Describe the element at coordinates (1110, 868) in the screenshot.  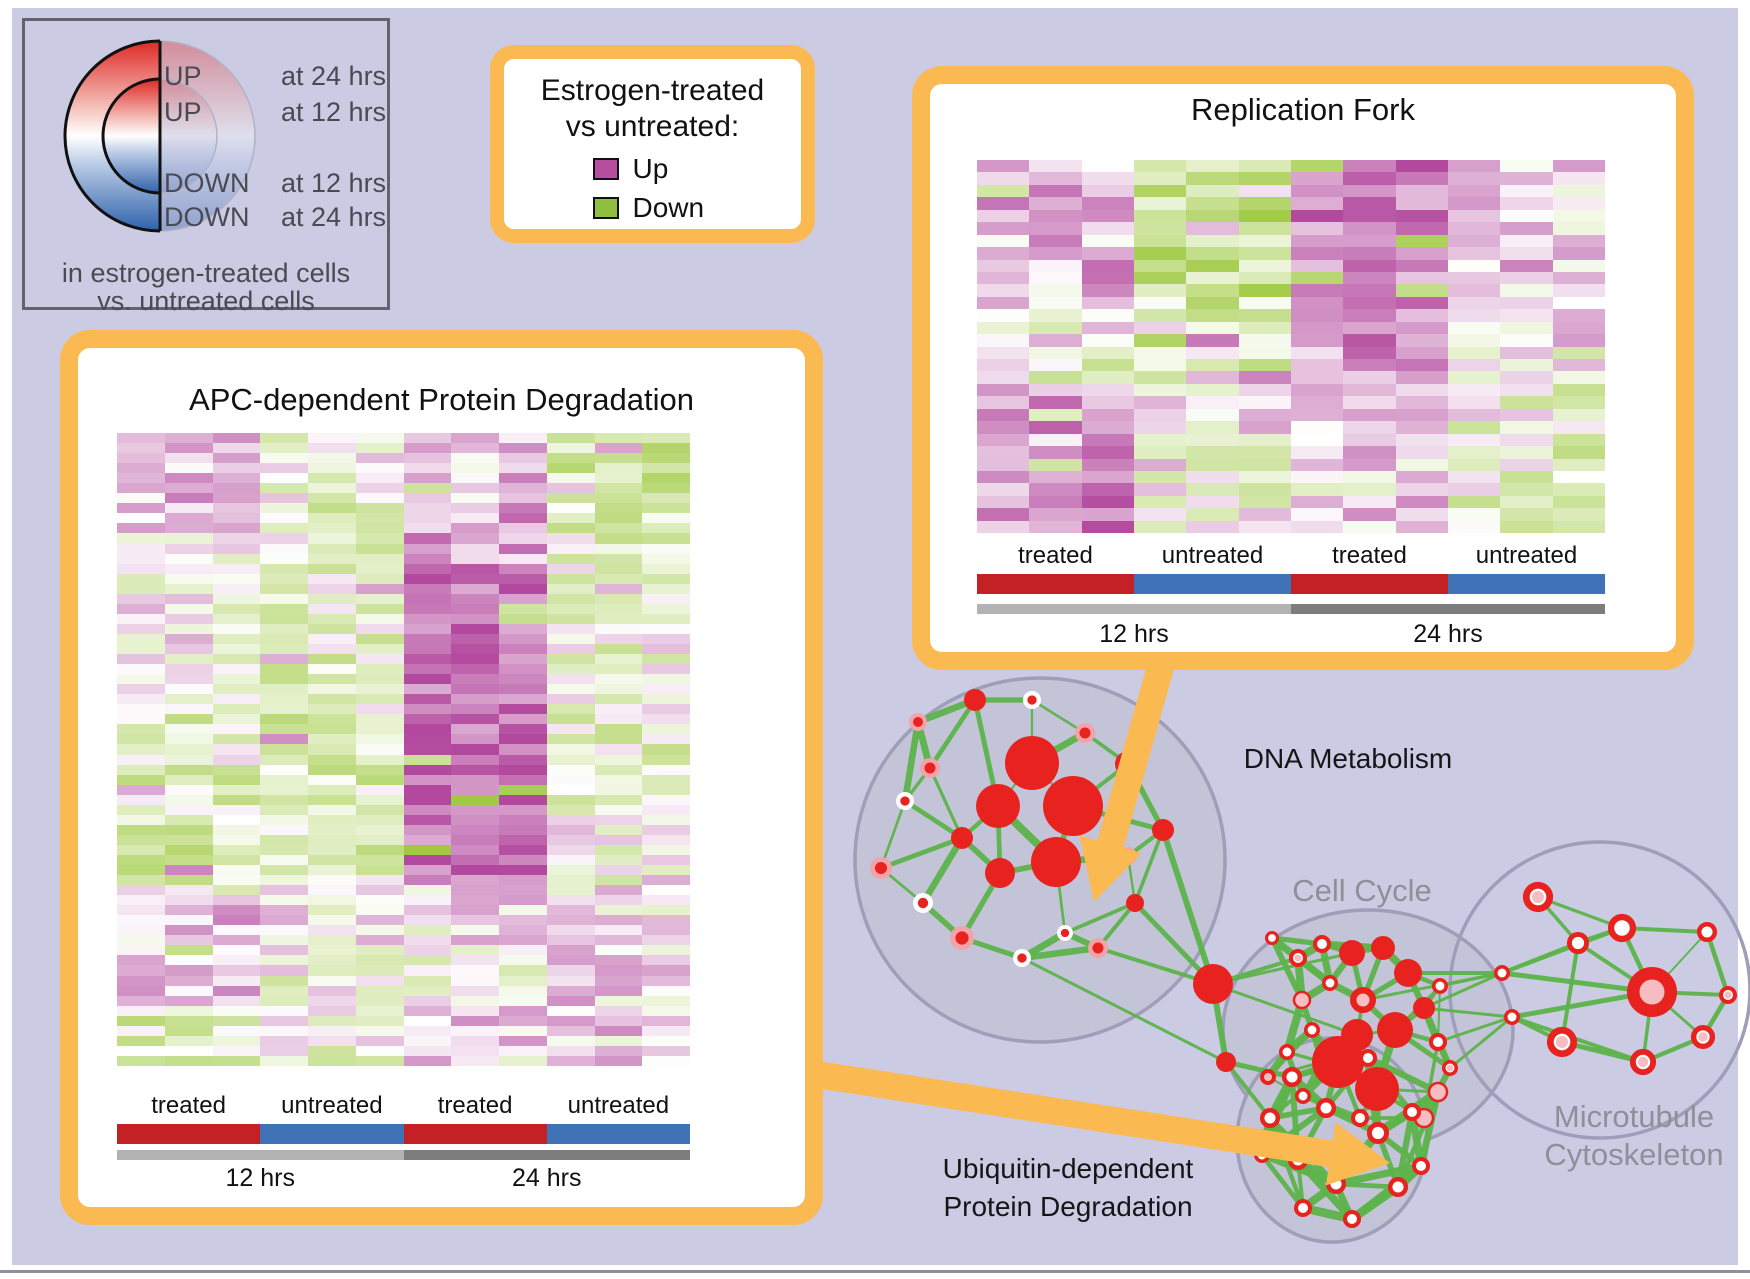
I see `annotation-arrow-0-head` at that location.